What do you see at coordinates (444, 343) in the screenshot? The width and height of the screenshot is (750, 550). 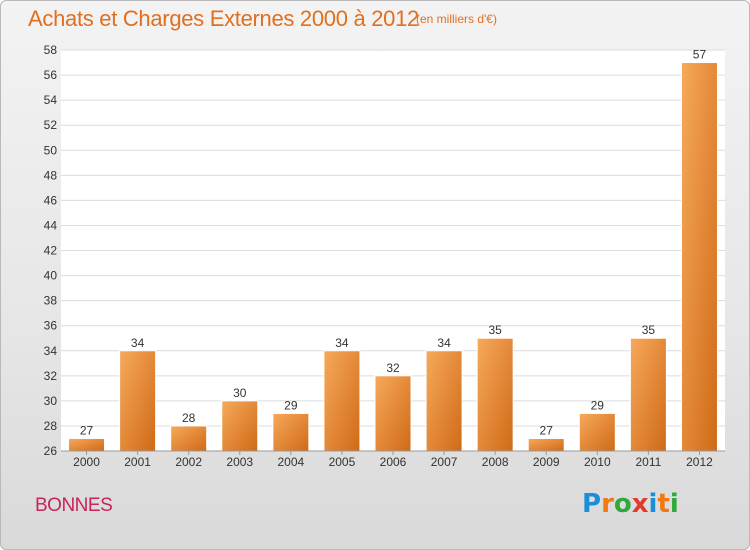 I see `data-label-2007: 34` at bounding box center [444, 343].